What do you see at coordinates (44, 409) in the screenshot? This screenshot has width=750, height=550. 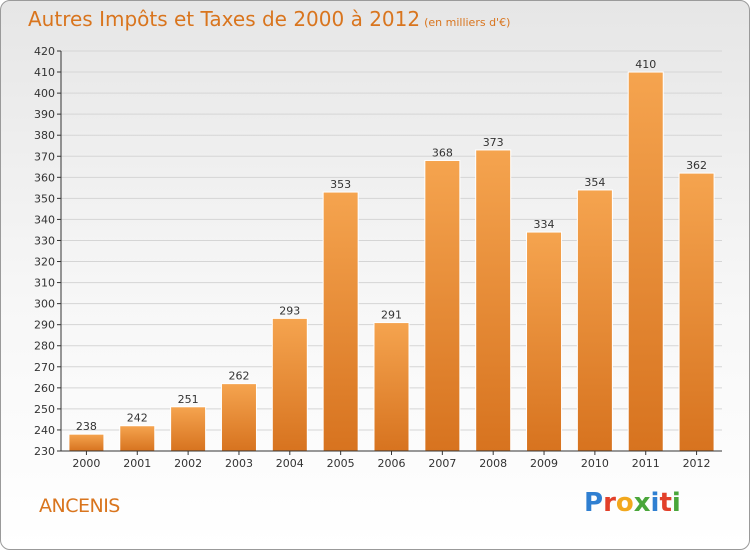 I see `y-tick-label: 250` at bounding box center [44, 409].